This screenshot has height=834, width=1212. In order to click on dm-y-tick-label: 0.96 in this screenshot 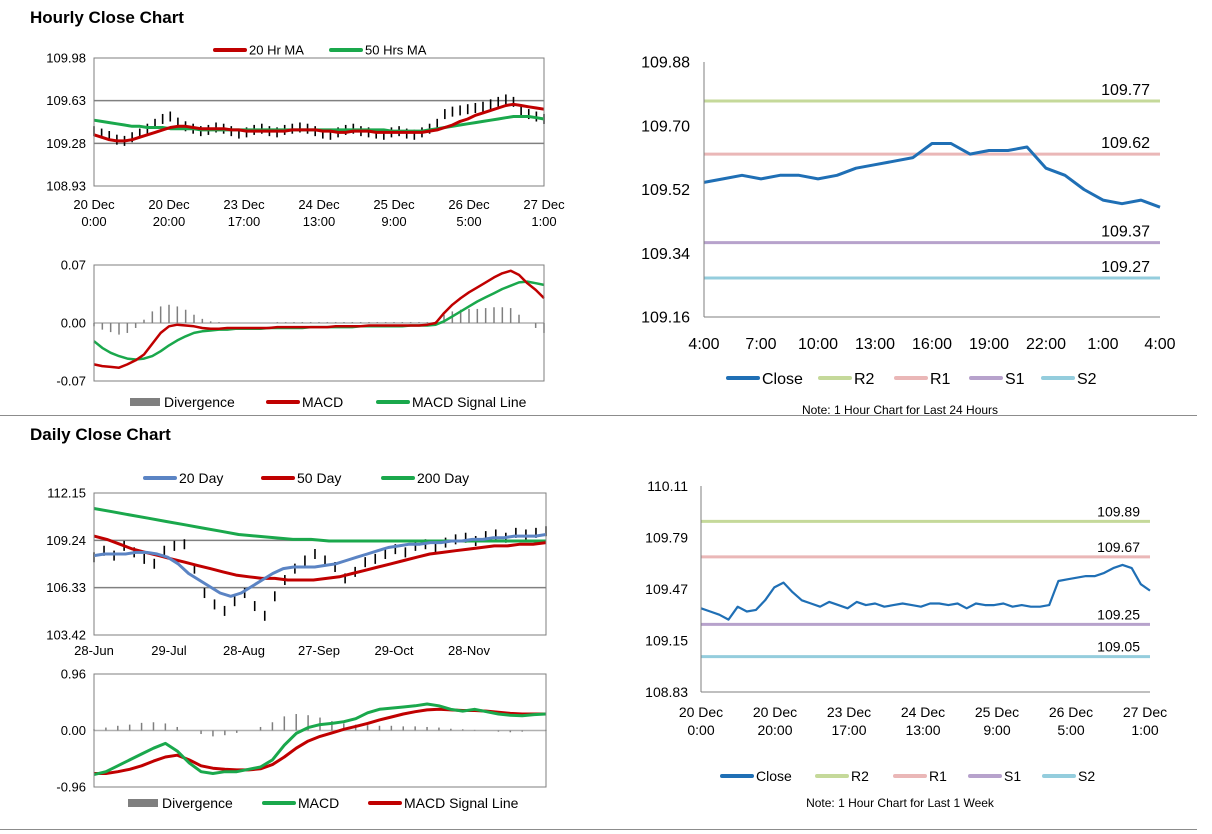, I will do `click(73, 674)`.